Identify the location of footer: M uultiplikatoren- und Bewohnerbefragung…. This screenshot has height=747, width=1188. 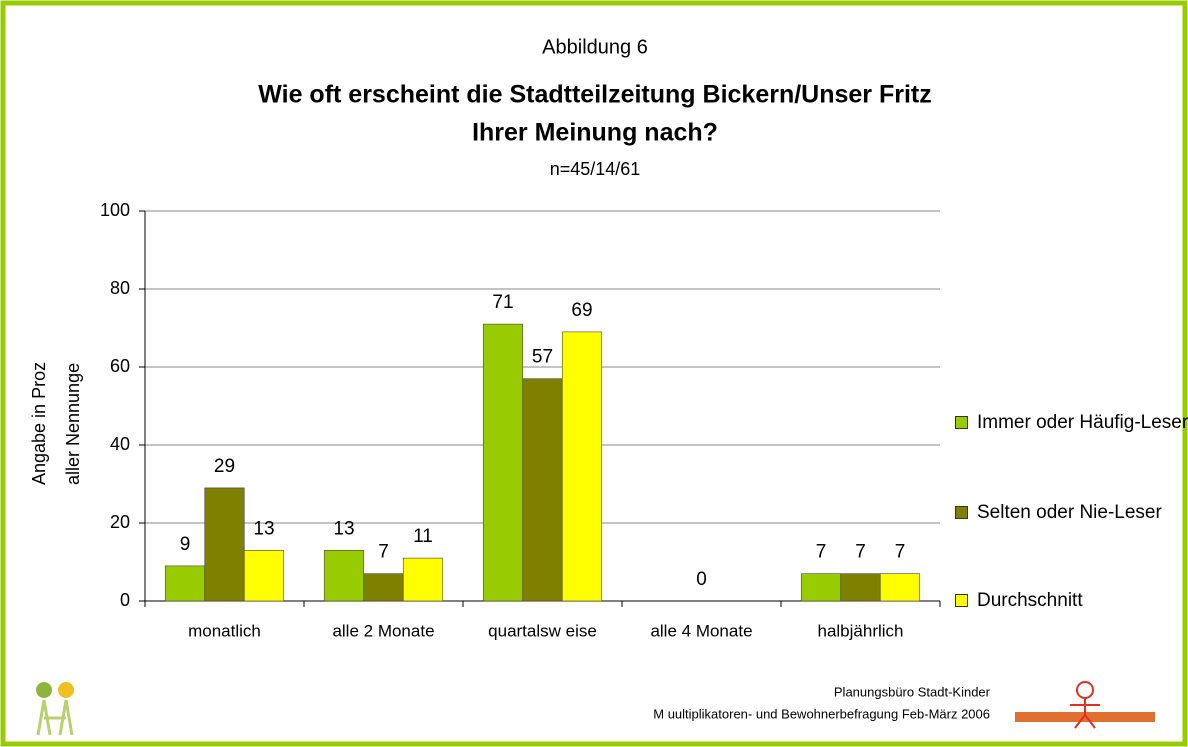
(821, 713).